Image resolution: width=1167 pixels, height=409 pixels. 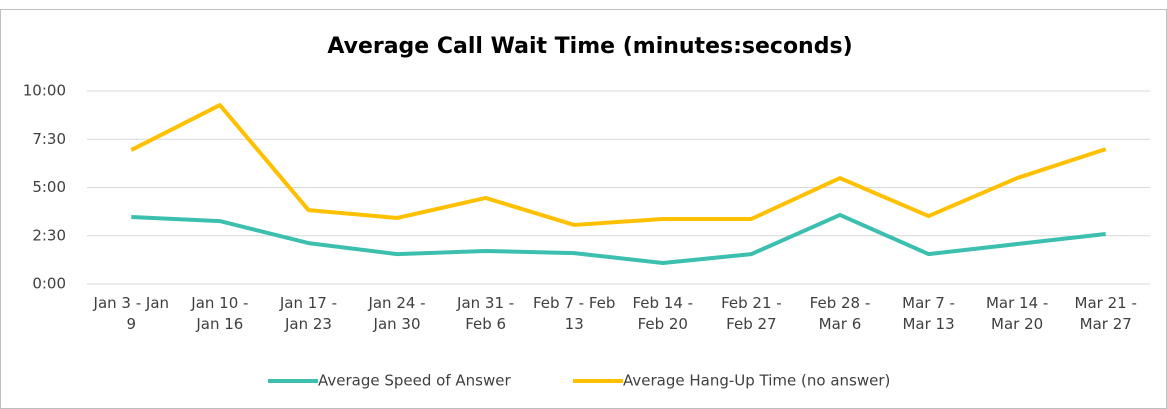 I want to click on line-series, so click(x=618, y=238).